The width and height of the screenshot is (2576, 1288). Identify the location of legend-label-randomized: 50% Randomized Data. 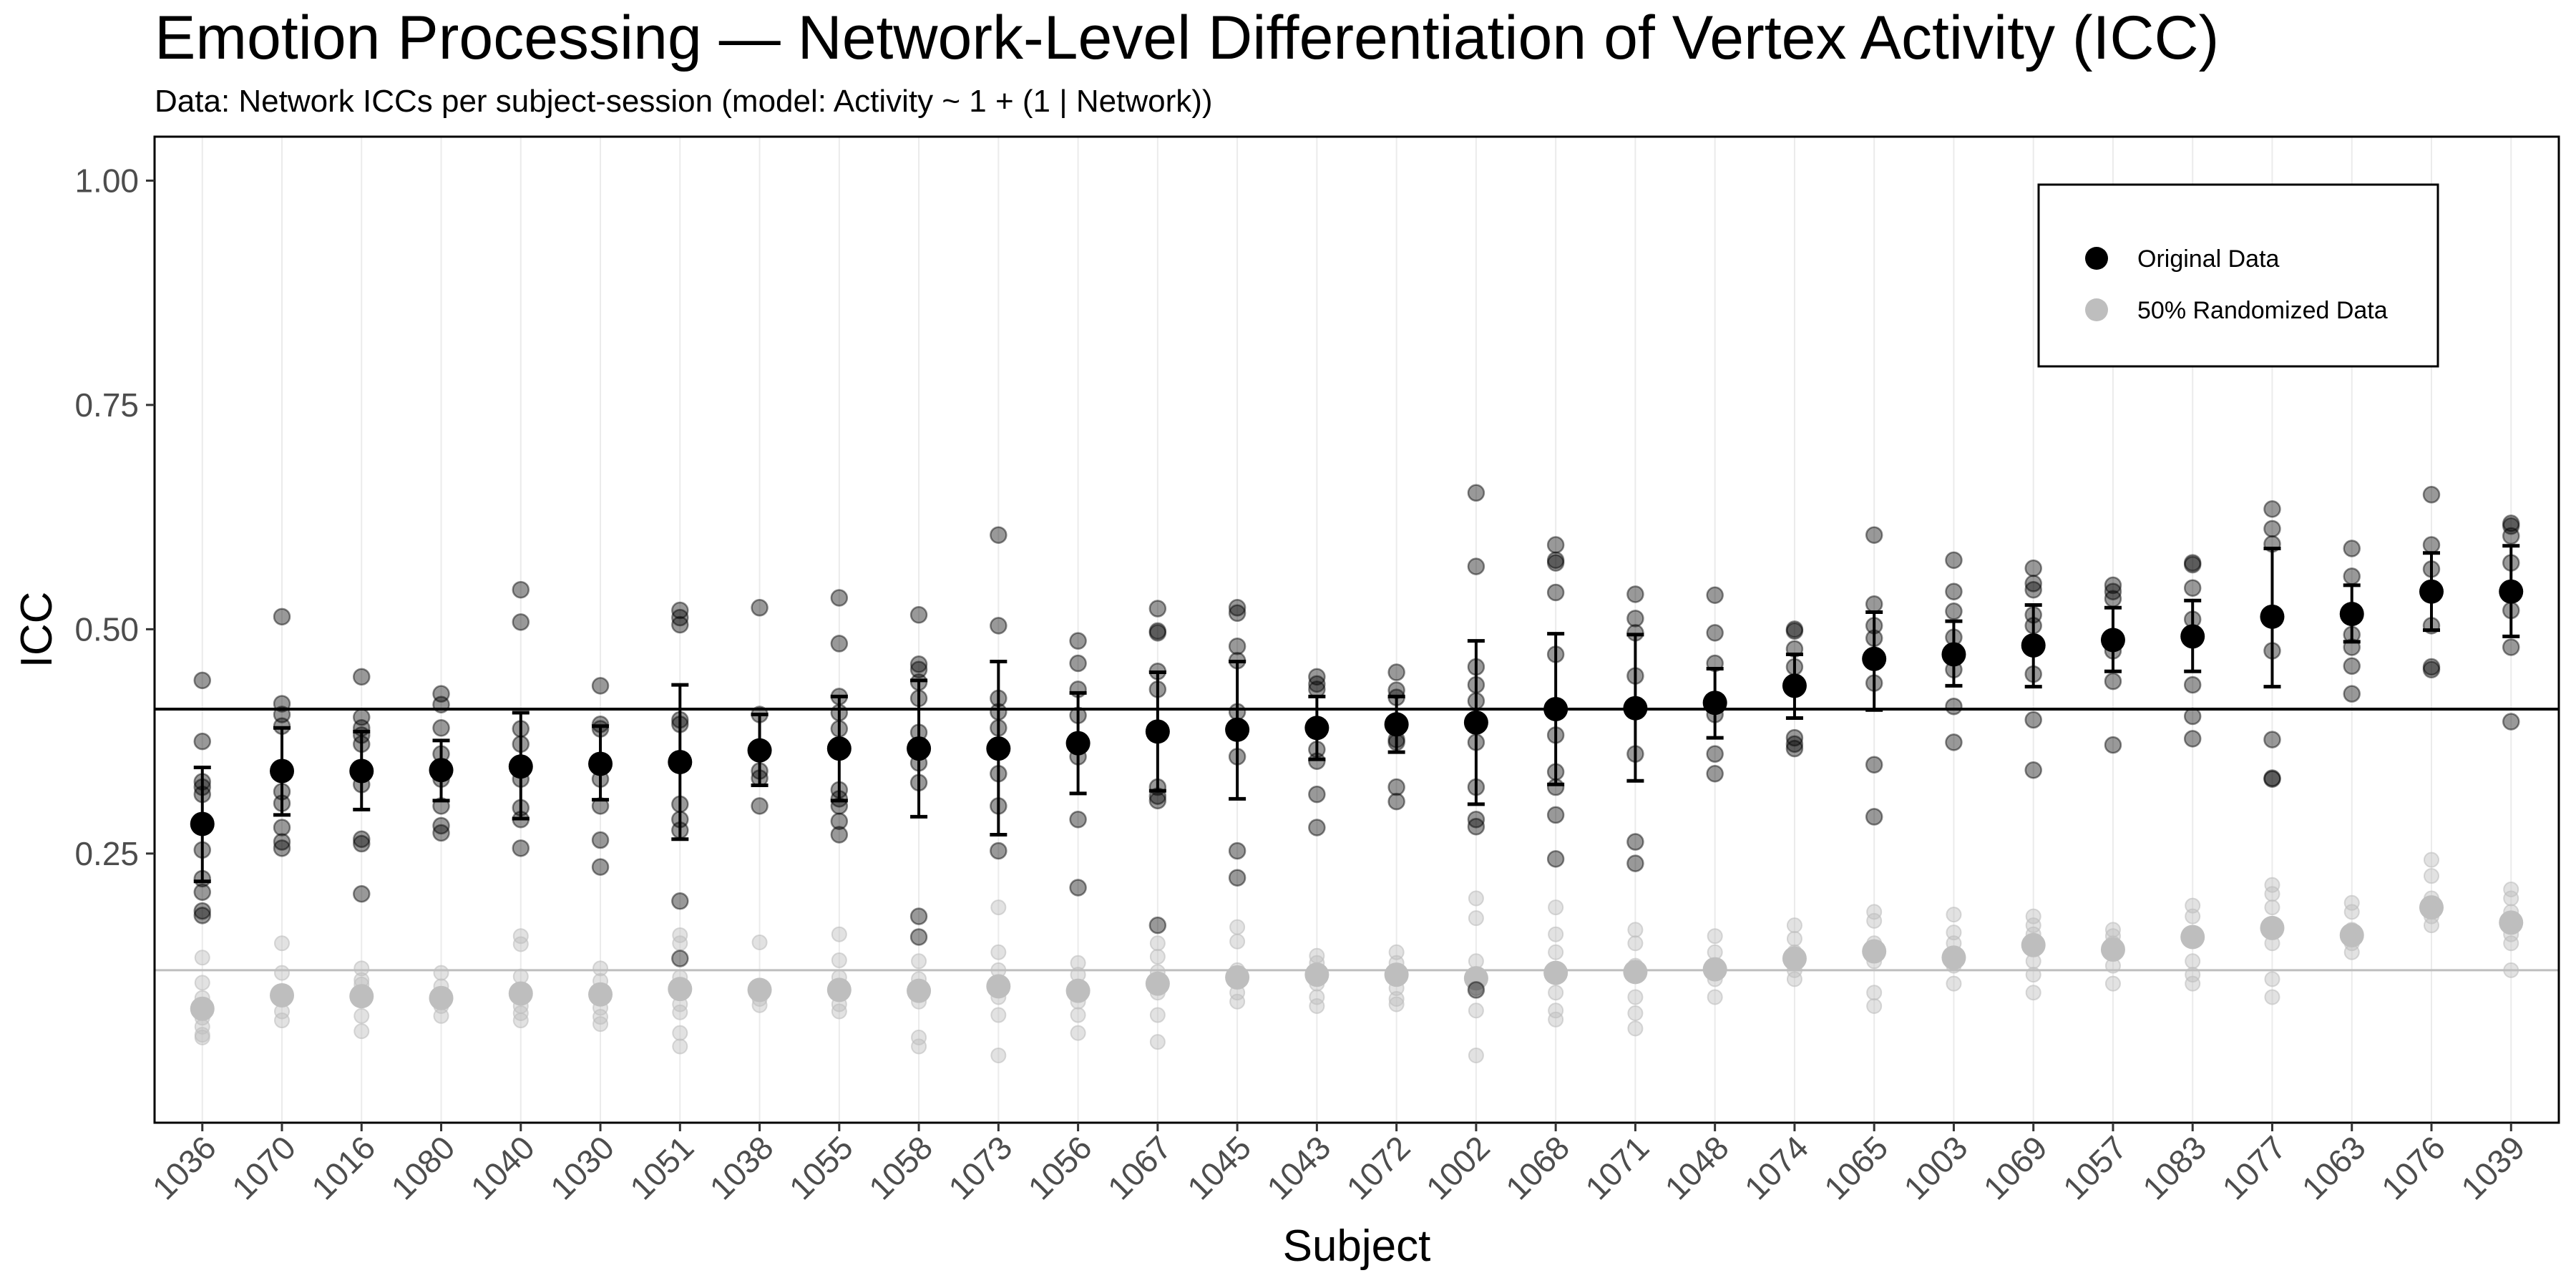
(2262, 310).